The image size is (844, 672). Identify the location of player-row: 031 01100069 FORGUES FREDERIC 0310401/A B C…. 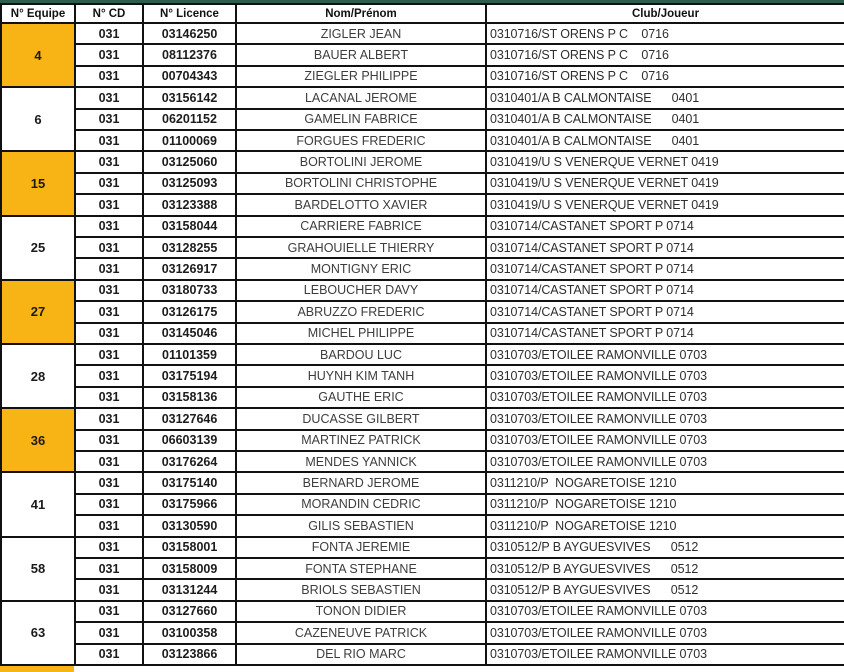
(422, 141).